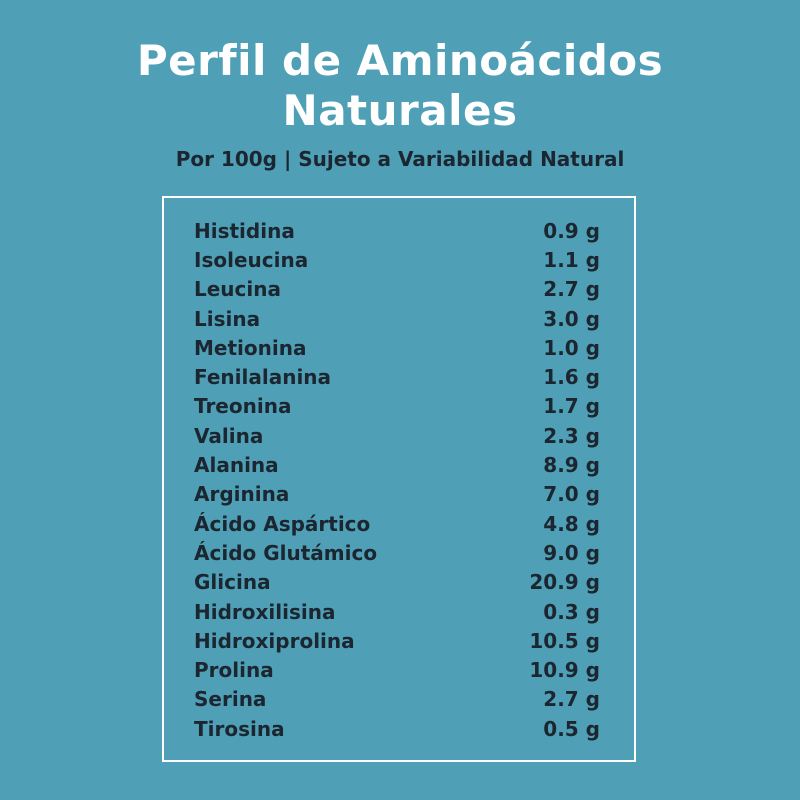  What do you see at coordinates (397, 523) in the screenshot?
I see `table-row: Ácido Aspártico 4.8 g` at bounding box center [397, 523].